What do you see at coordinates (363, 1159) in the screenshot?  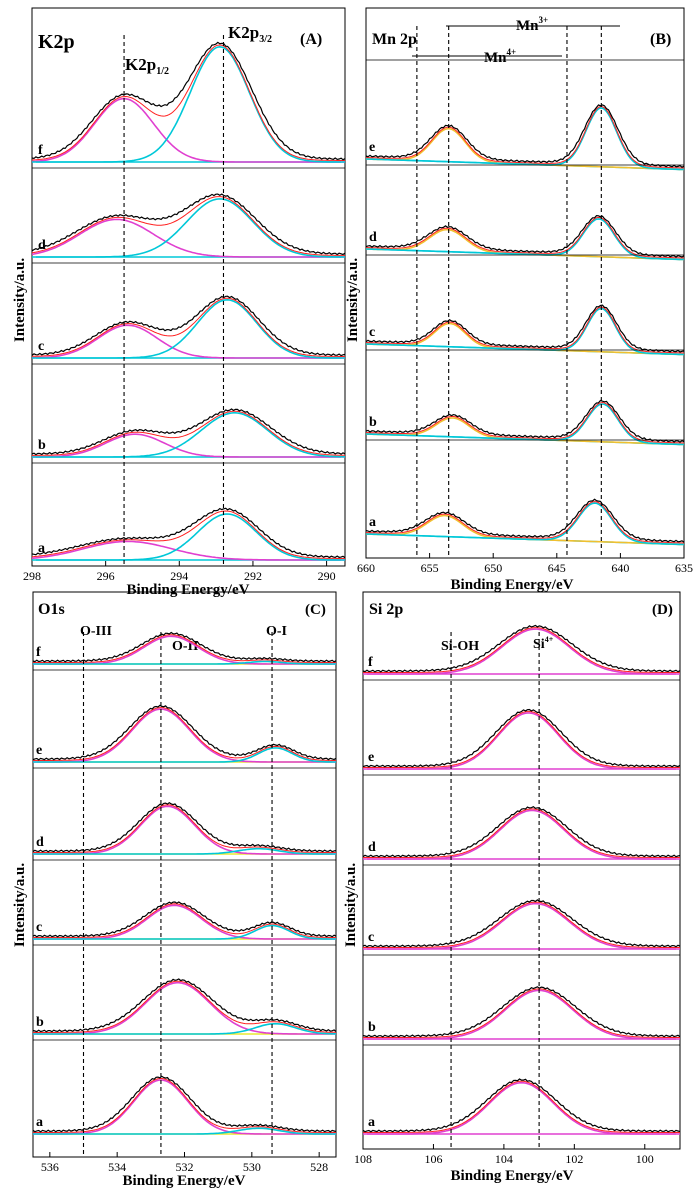 I see `x-tick-label: 108` at bounding box center [363, 1159].